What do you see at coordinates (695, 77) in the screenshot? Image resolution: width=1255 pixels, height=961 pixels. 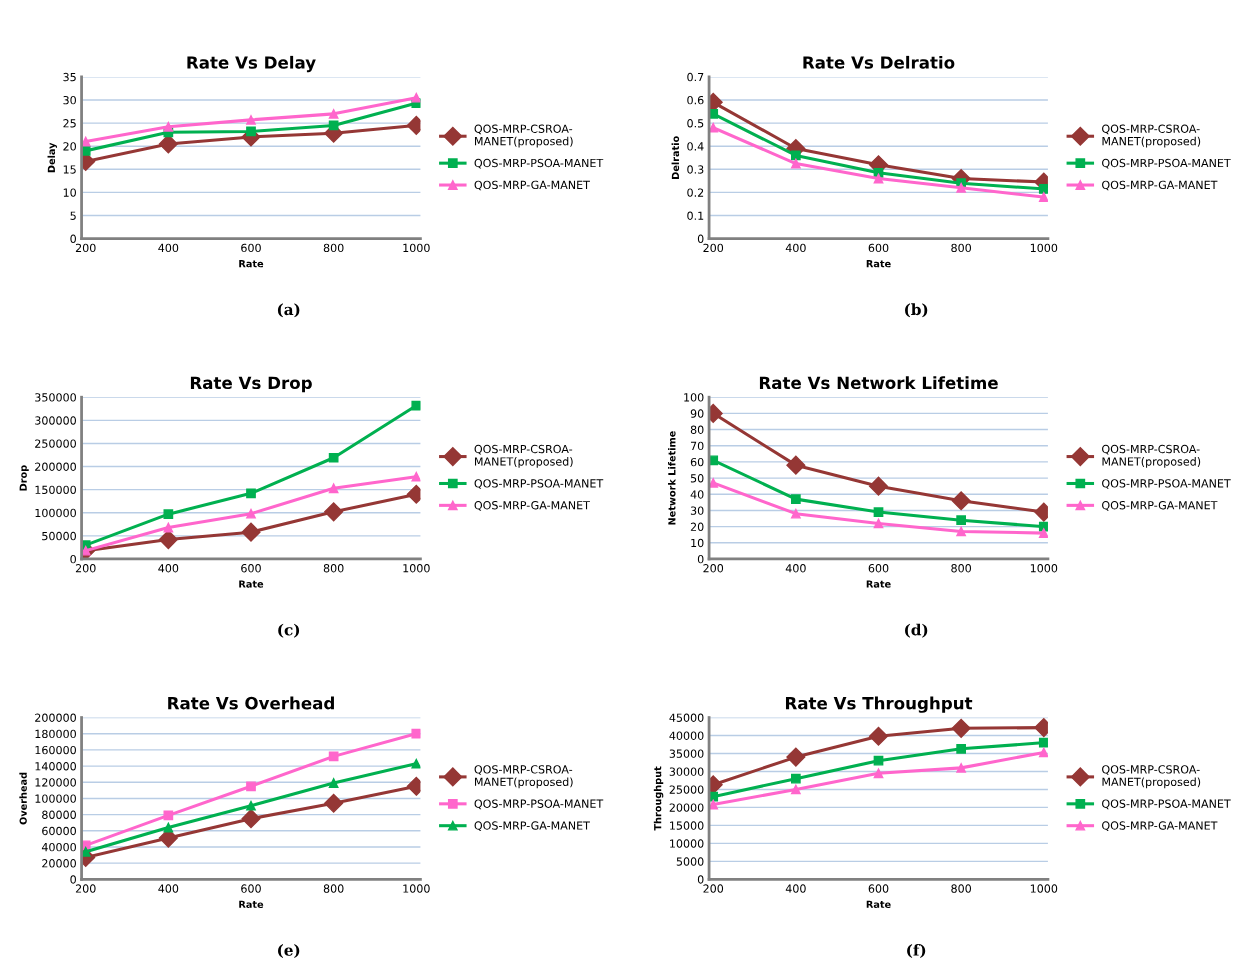 I see `y-tick-label: 0.7` at bounding box center [695, 77].